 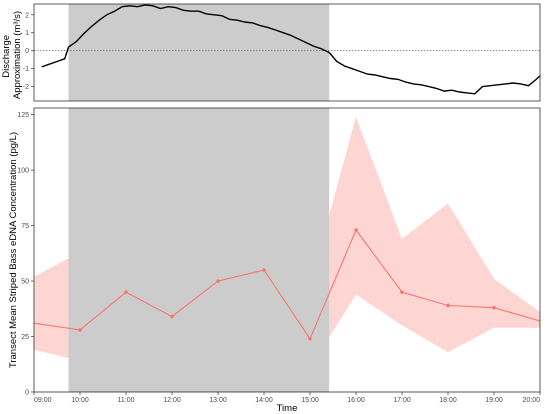 What do you see at coordinates (25, 282) in the screenshot?
I see `concentration-y-tick-label: 50` at bounding box center [25, 282].